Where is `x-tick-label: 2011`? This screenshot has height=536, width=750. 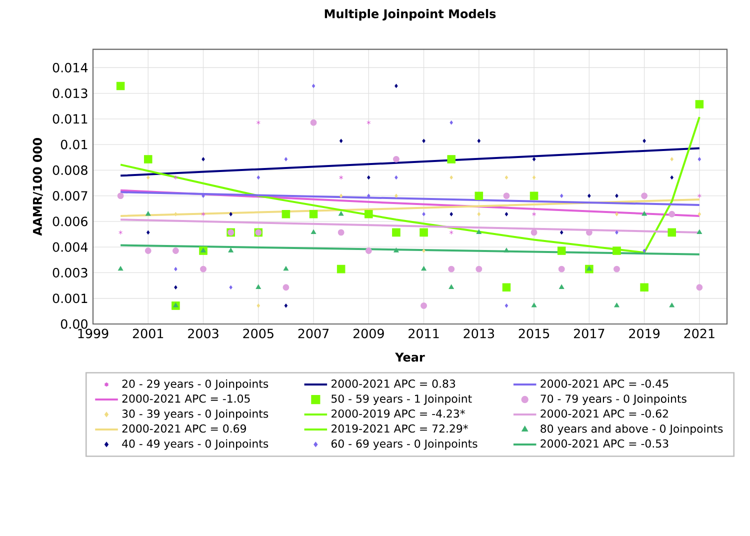
x-tick-label: 2011 is located at coordinates (423, 333).